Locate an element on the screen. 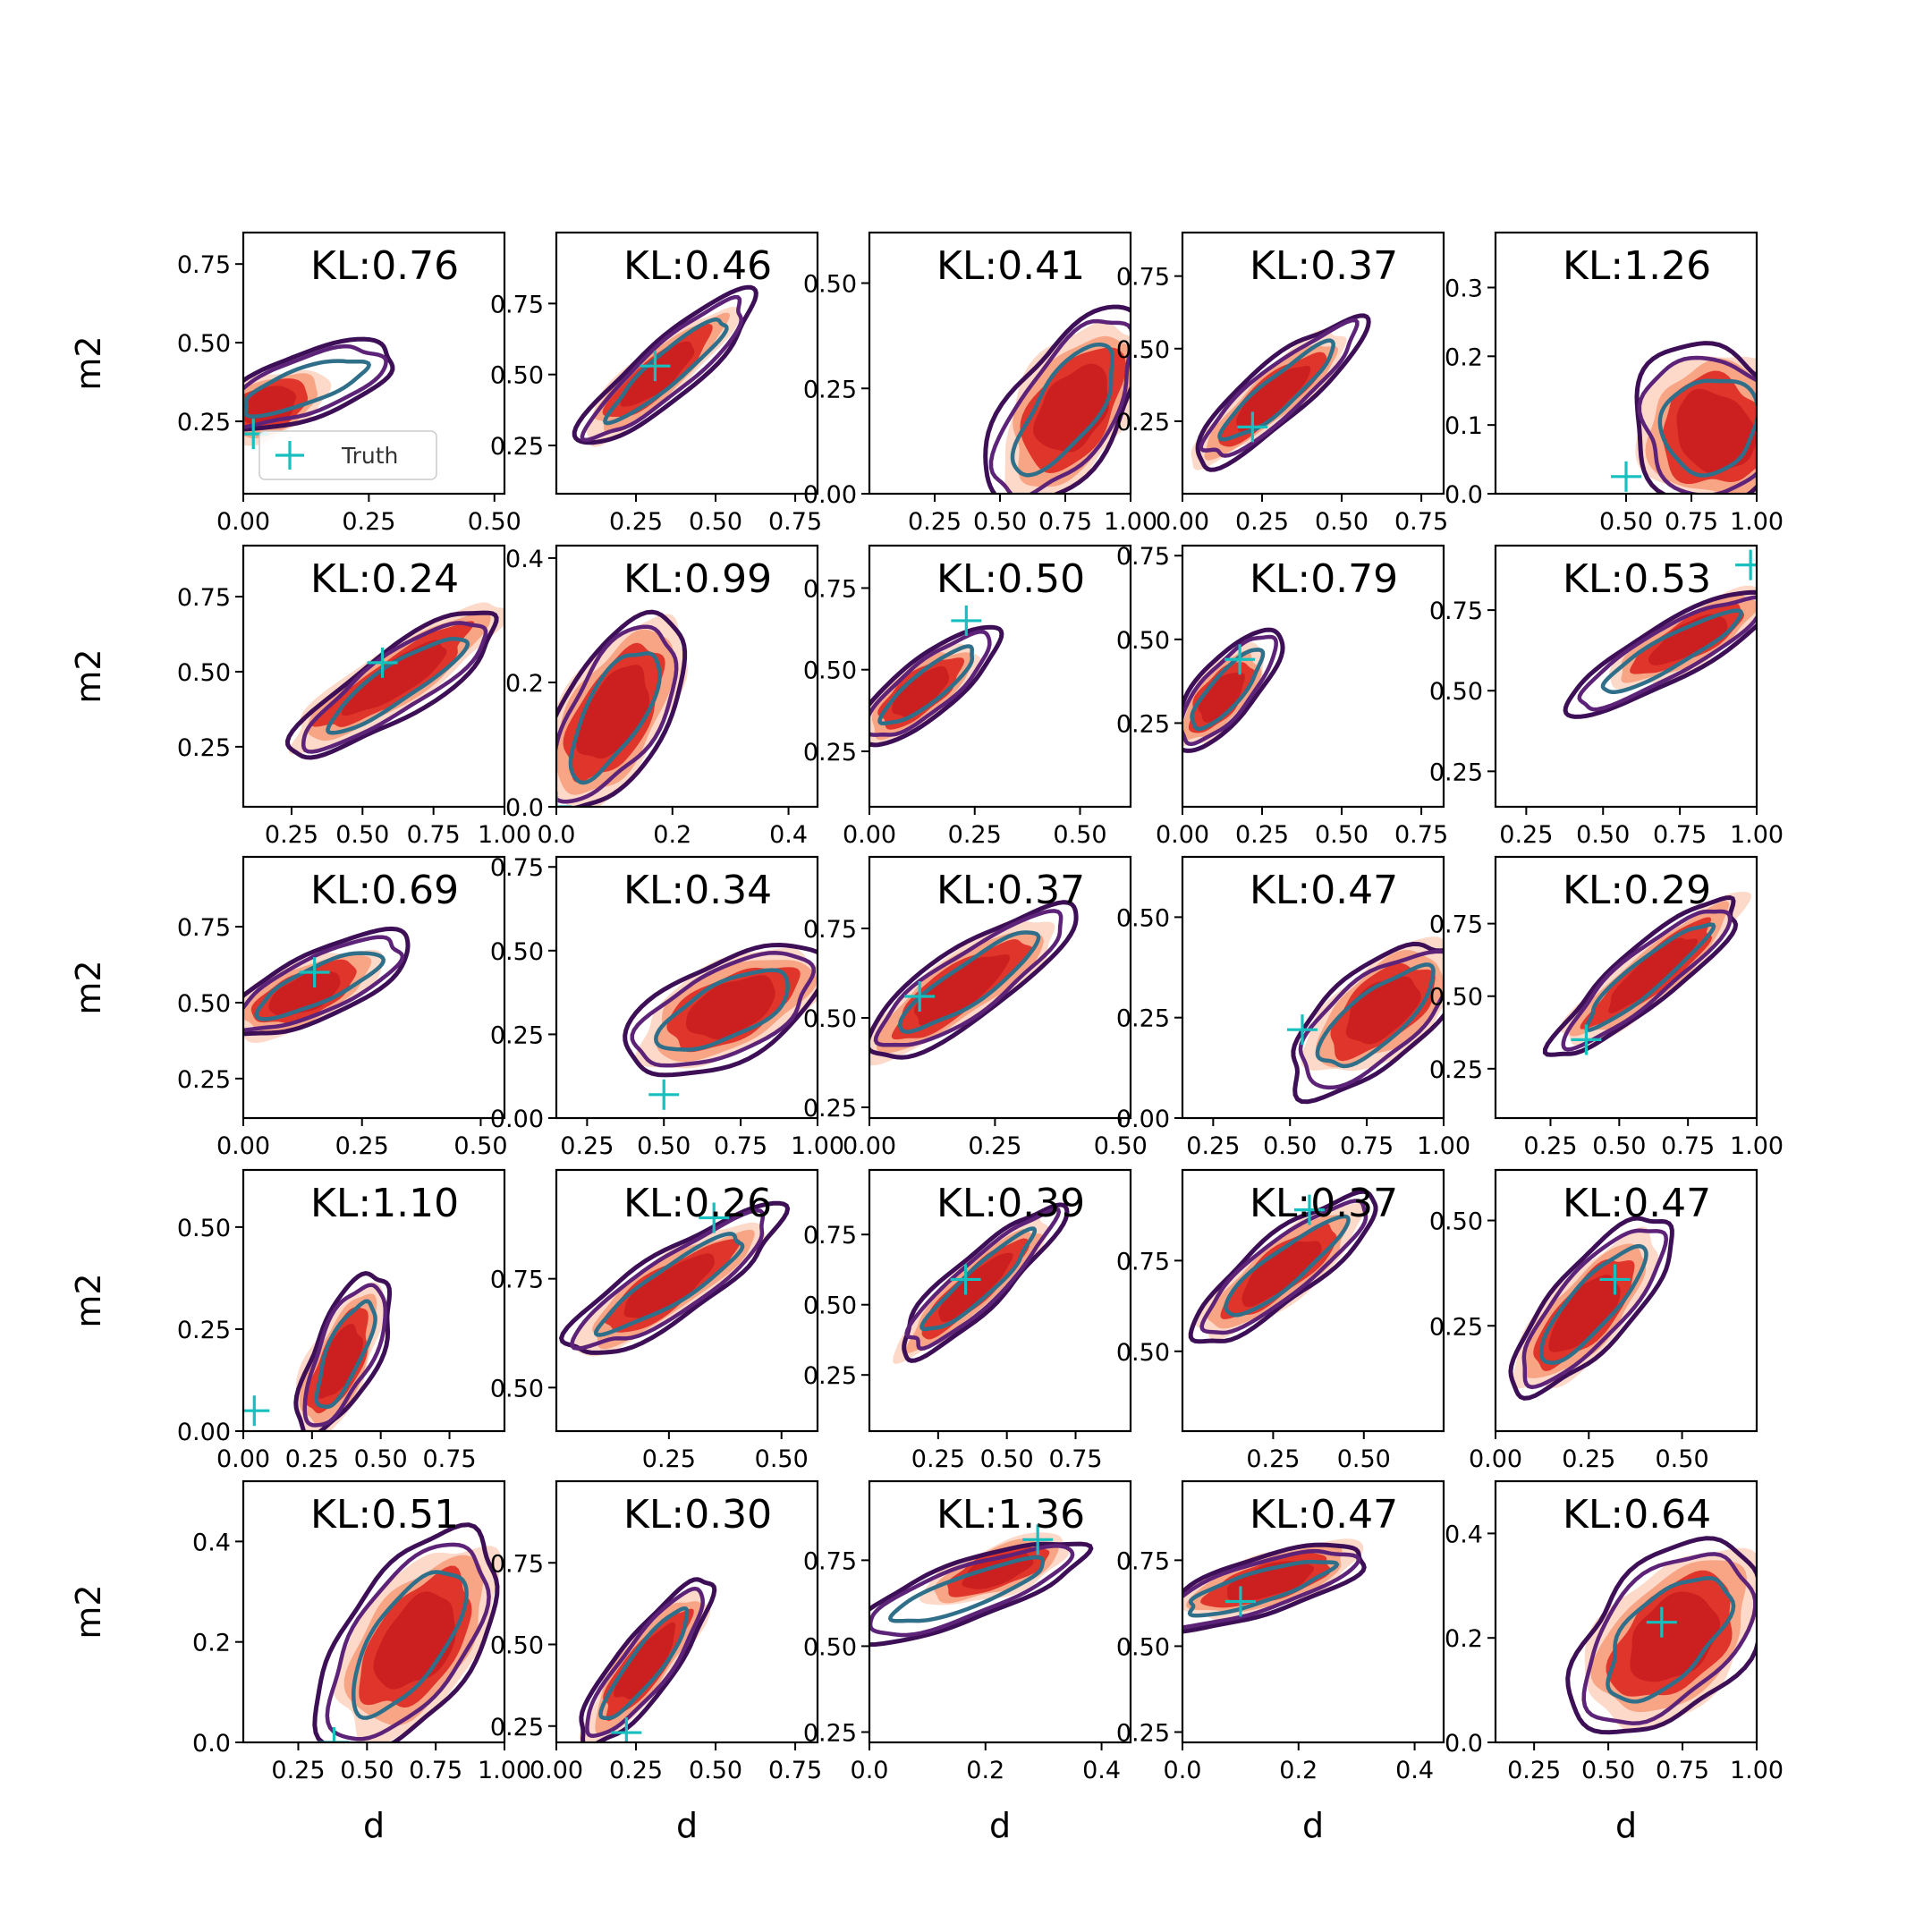 The height and width of the screenshot is (1932, 1932). kl-annotation: KL:0.47 is located at coordinates (1324, 1515).